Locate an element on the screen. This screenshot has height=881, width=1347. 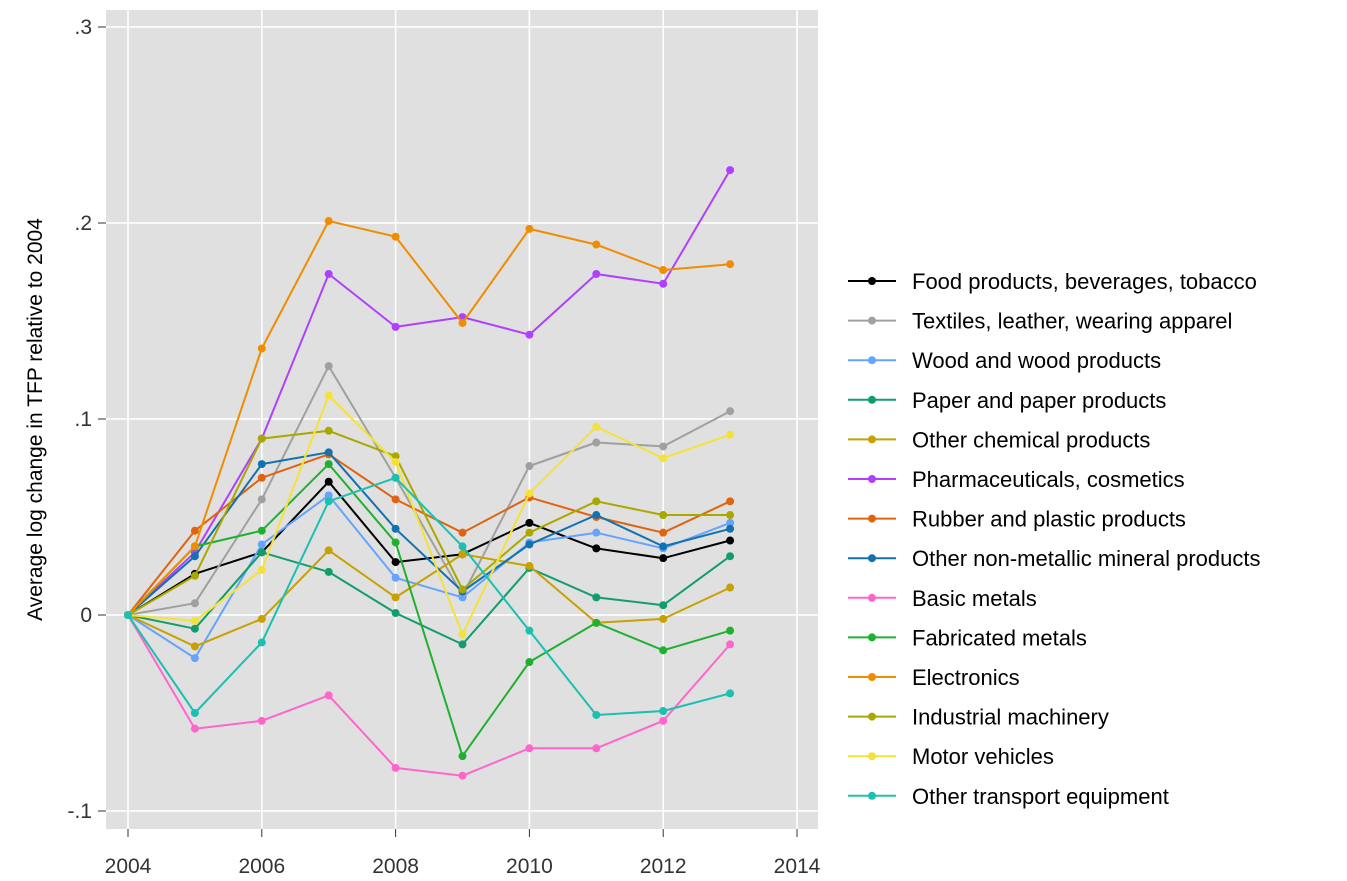
x-tick-label: 2010 is located at coordinates (529, 866).